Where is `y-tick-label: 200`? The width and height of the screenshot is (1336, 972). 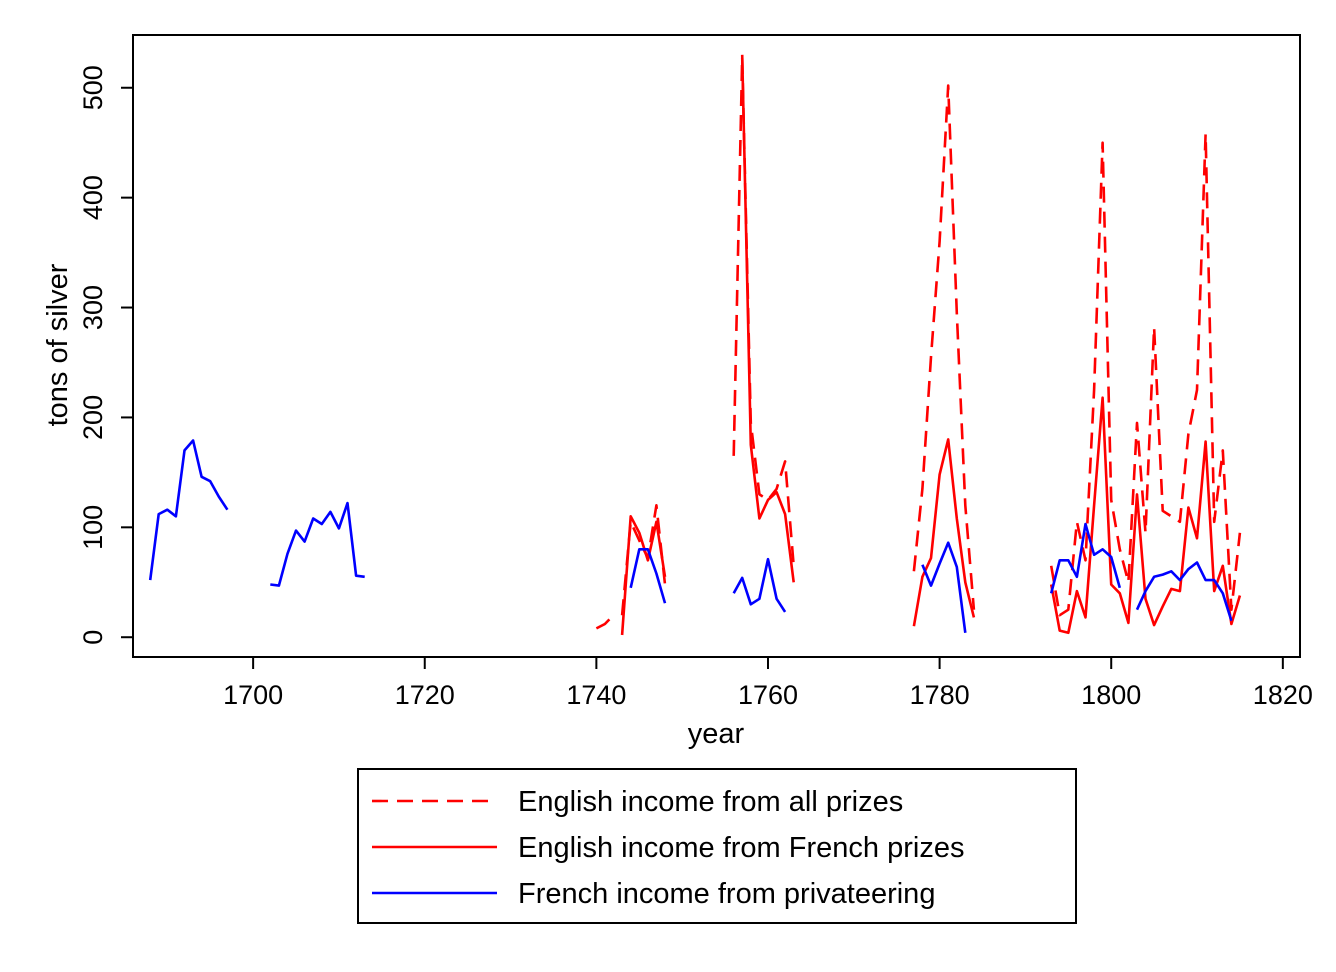 y-tick-label: 200 is located at coordinates (93, 417).